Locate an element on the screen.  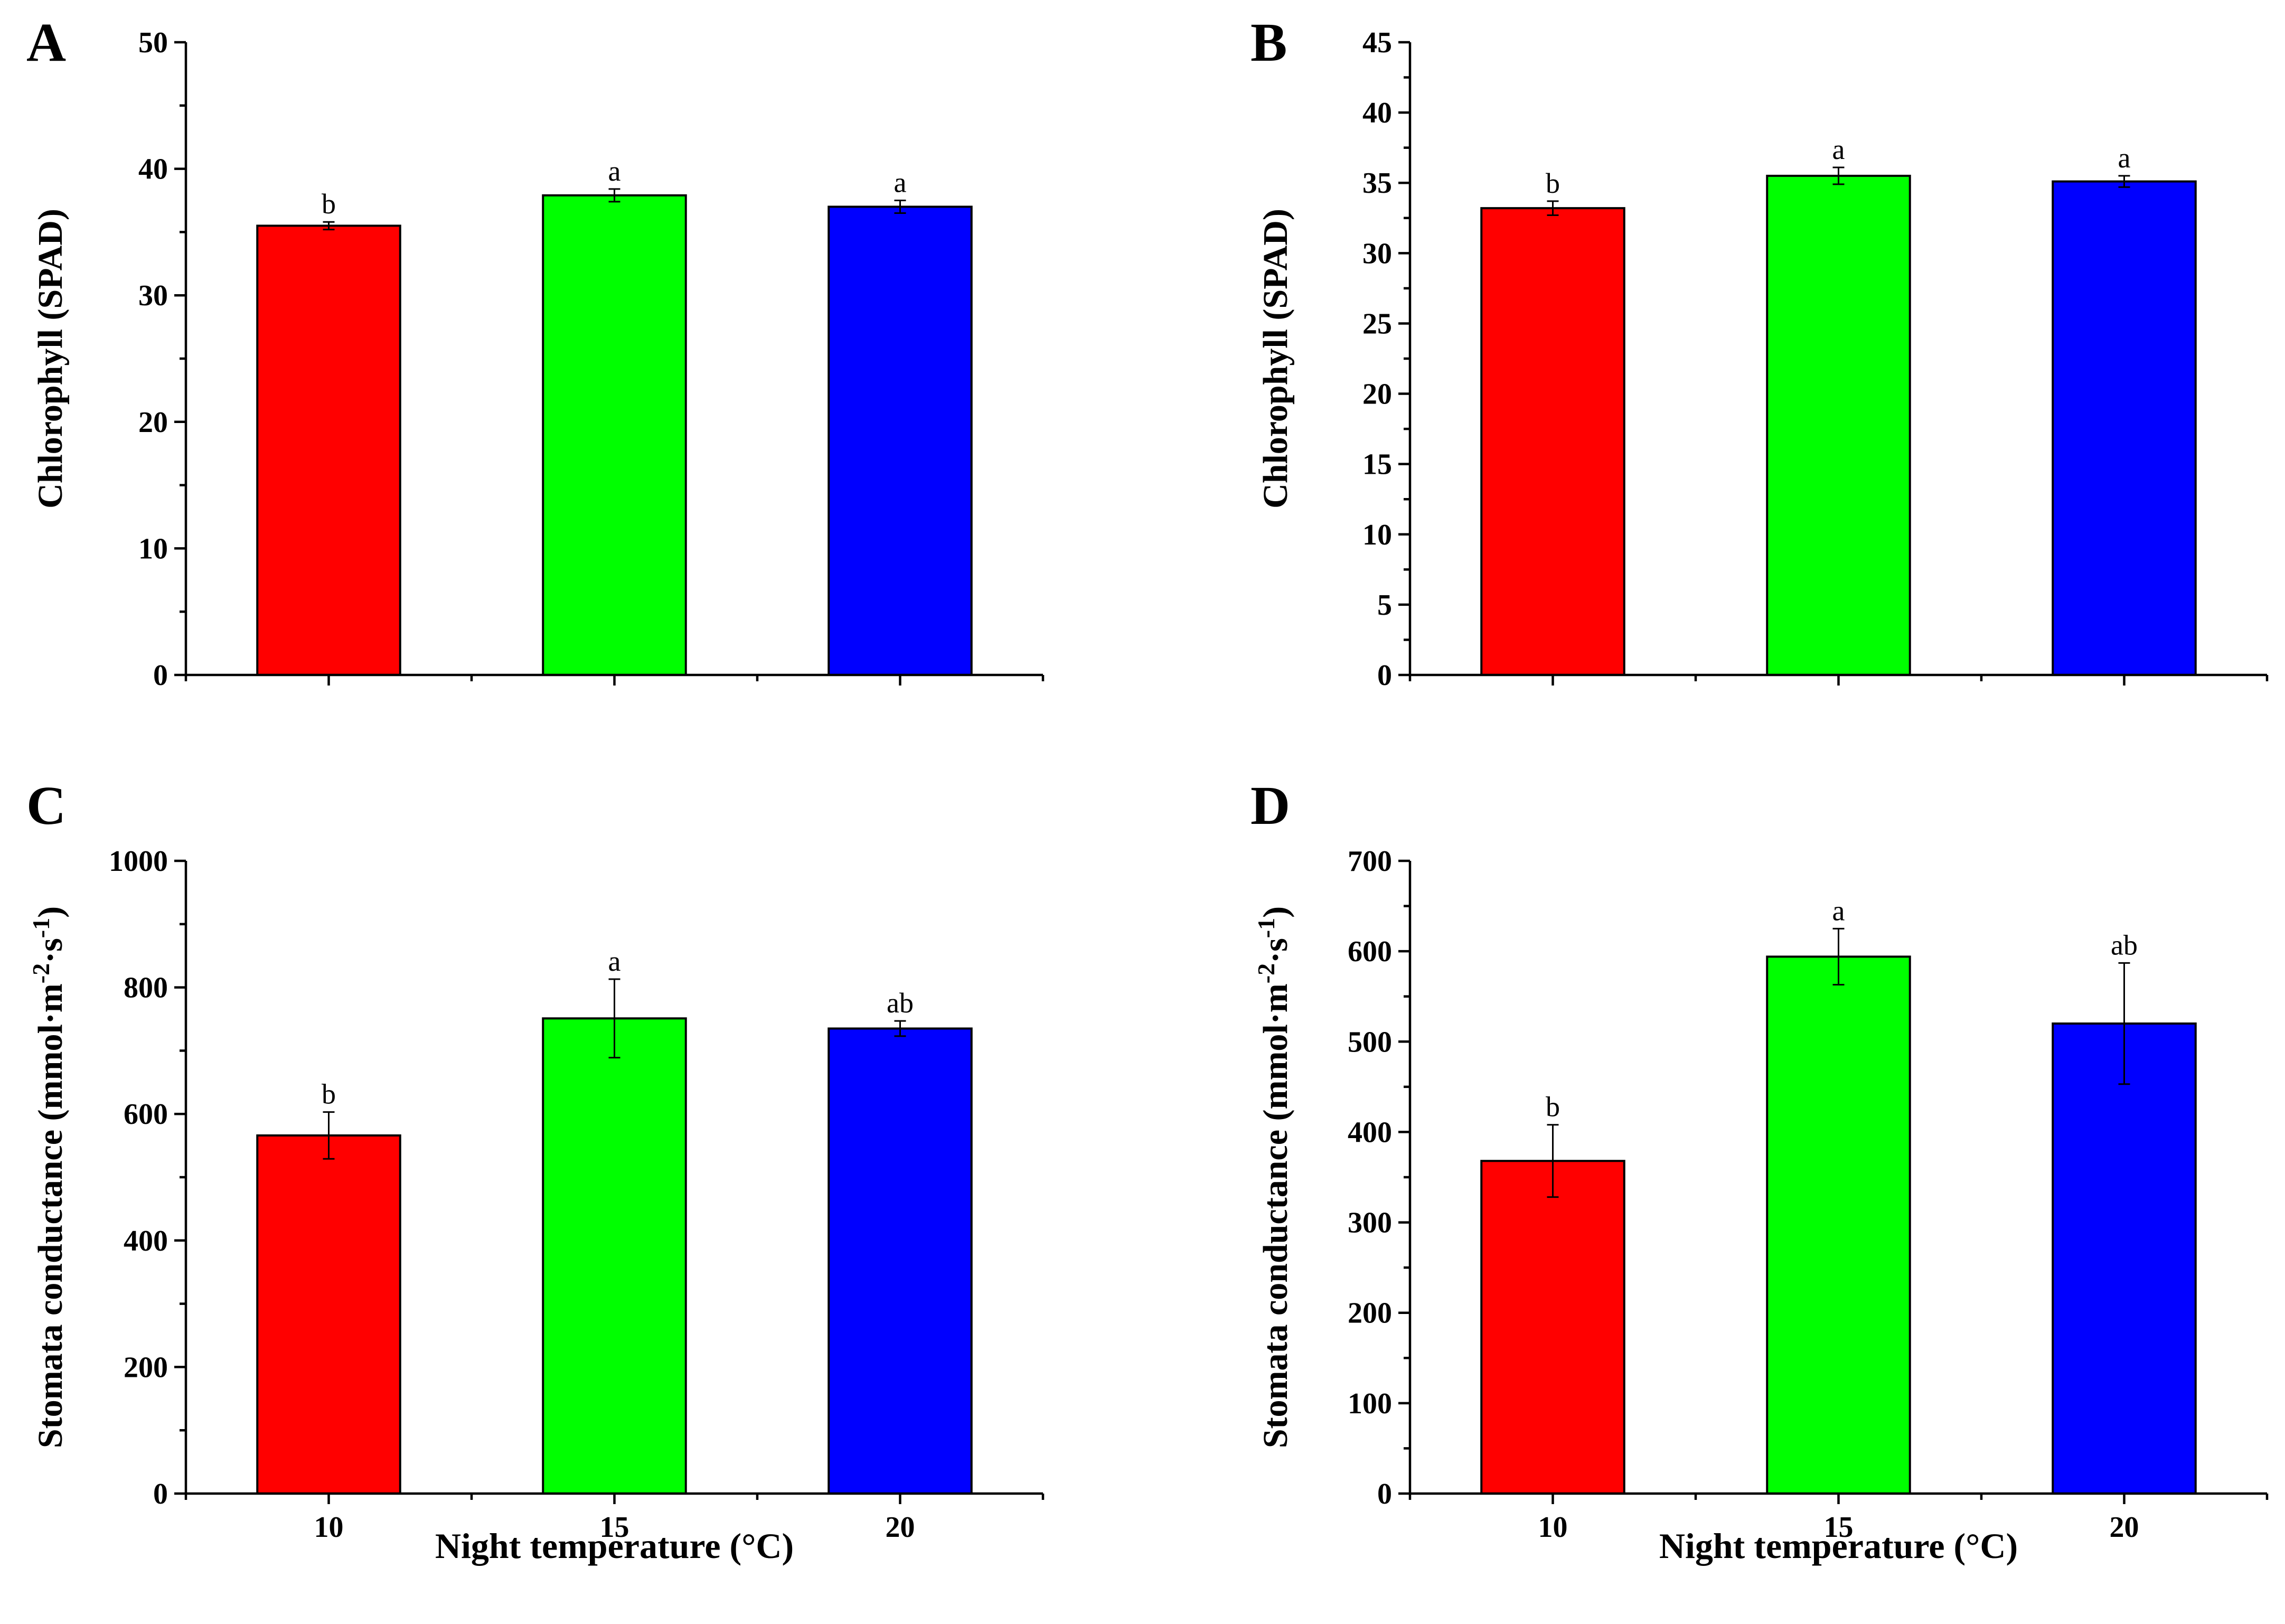
y-tick-label: 800 is located at coordinates (146, 988).